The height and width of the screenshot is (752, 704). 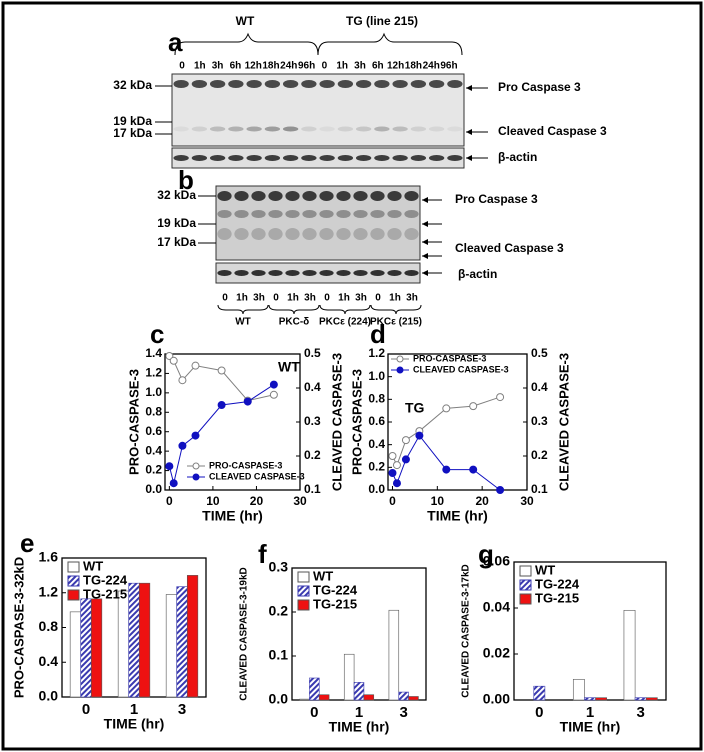 What do you see at coordinates (244, 634) in the screenshot?
I see `y-axis-title: CLEAVED CASPASE-3-19kD` at bounding box center [244, 634].